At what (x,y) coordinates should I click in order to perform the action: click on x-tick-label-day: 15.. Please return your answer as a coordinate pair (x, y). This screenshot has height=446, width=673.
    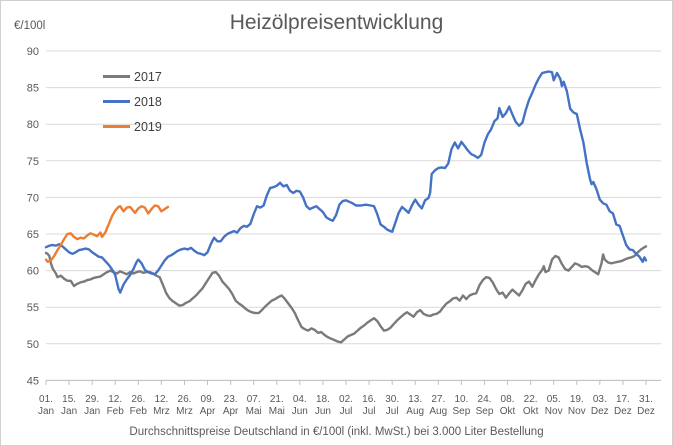
    Looking at the image, I should click on (69, 399).